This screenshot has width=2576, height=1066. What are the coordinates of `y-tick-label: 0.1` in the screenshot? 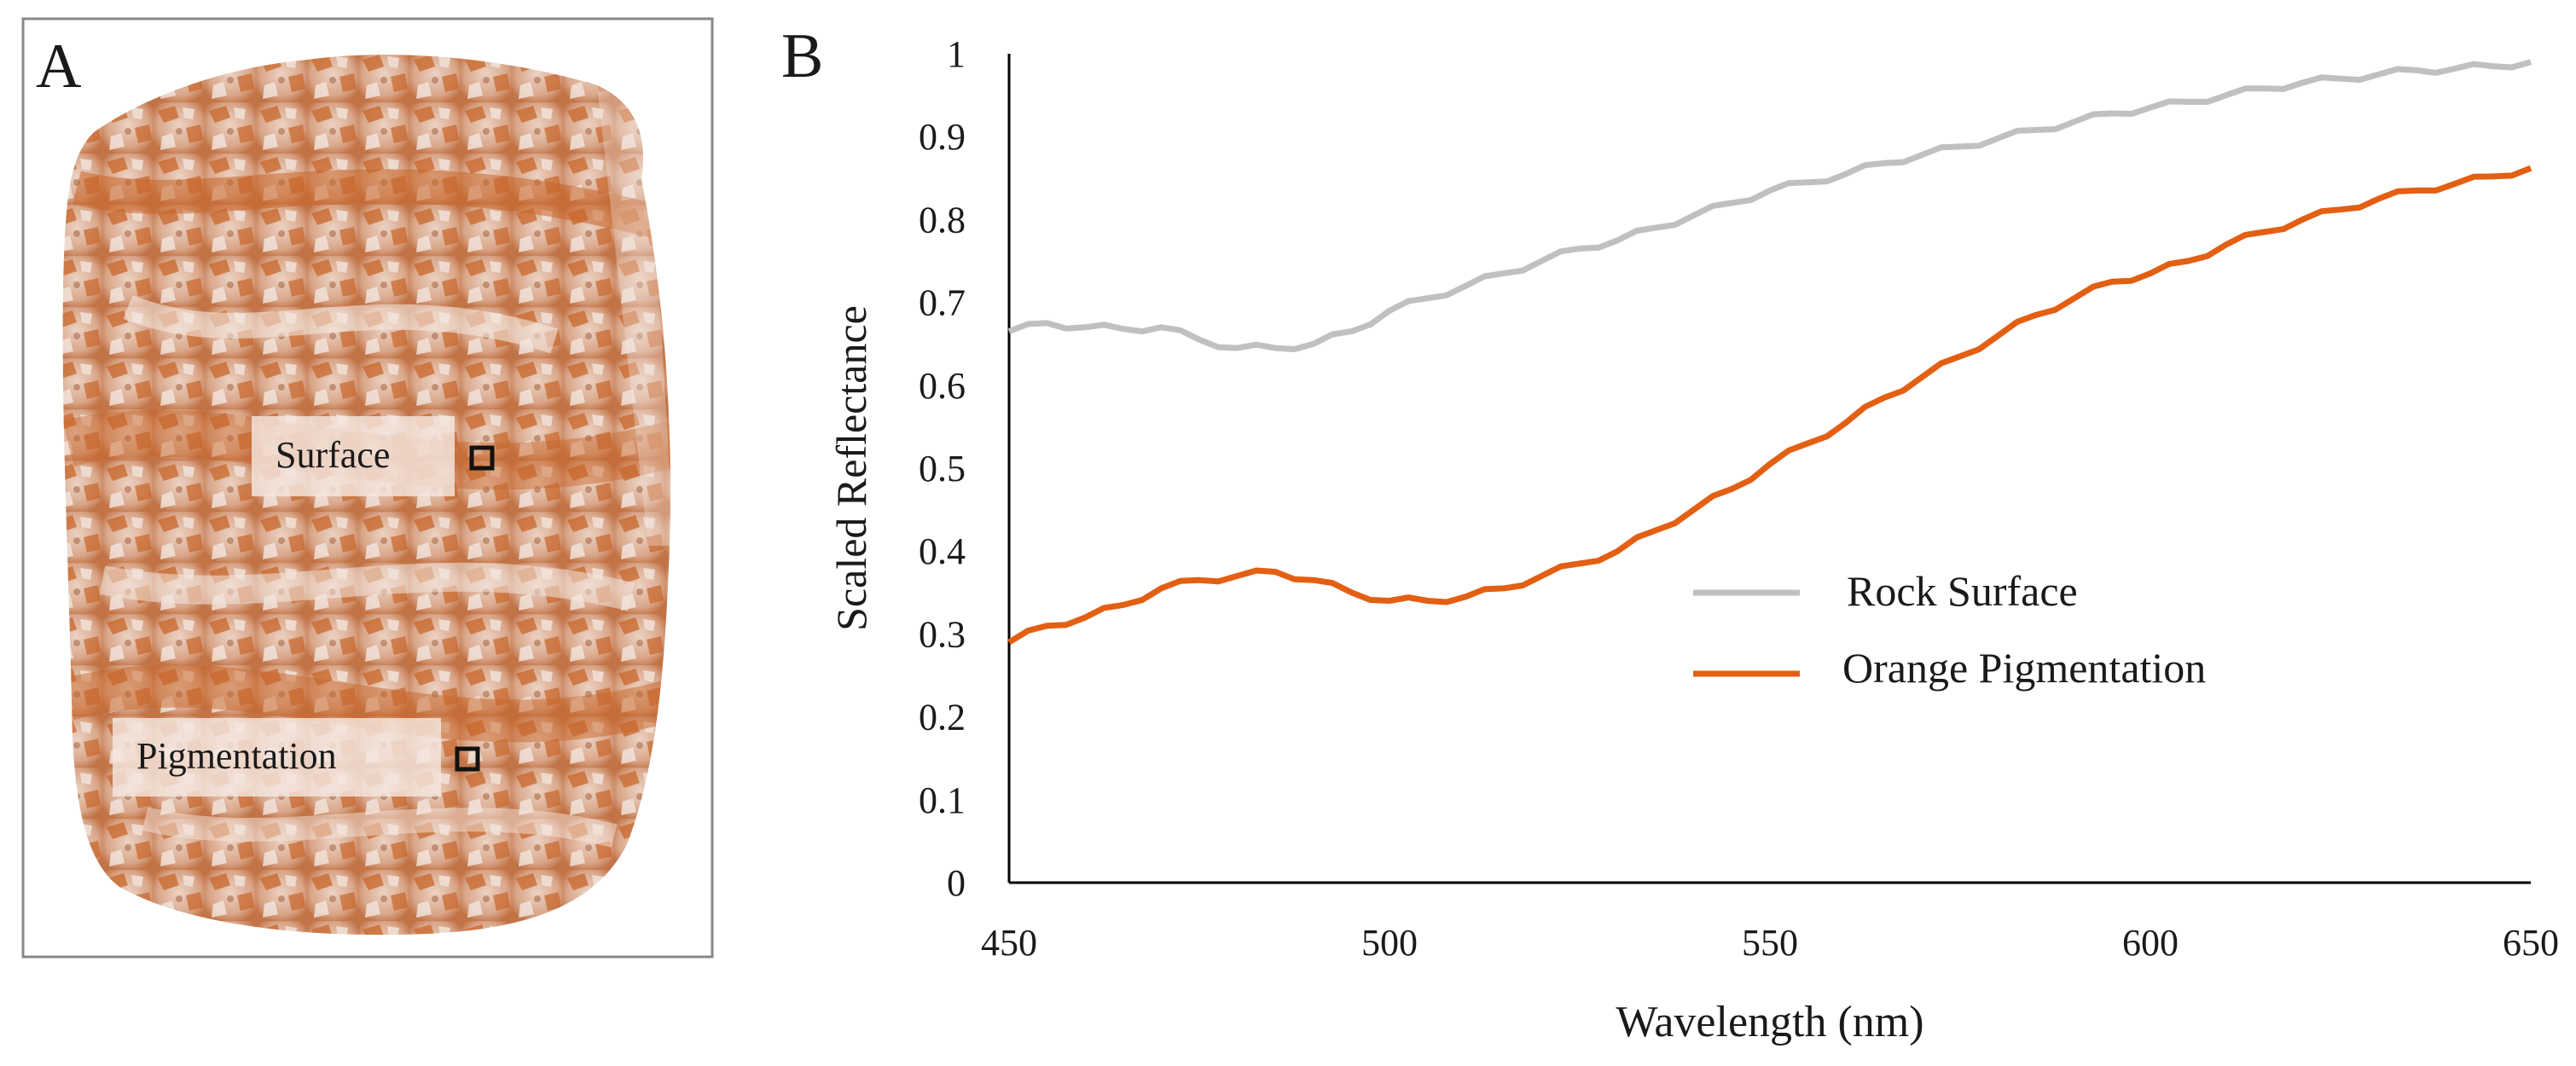 It's located at (942, 800).